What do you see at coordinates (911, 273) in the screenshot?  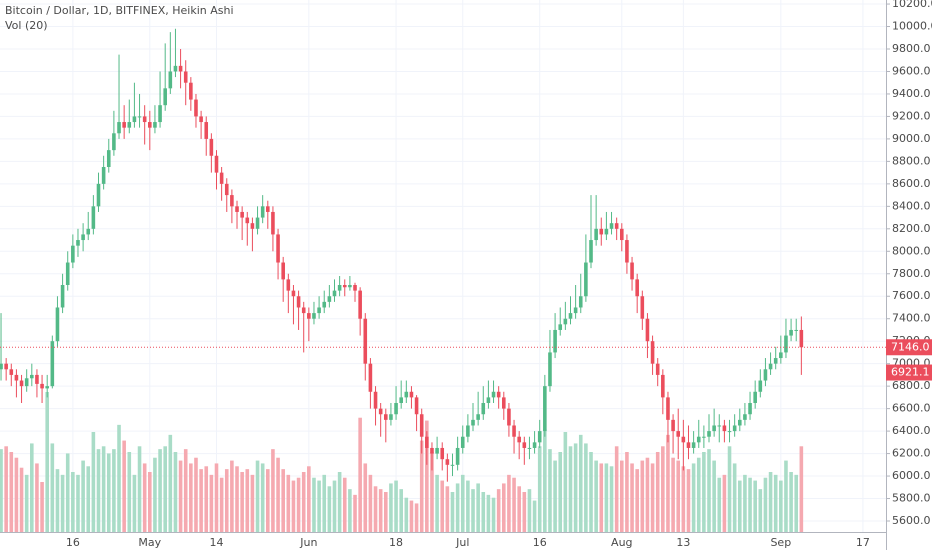 I see `y-tick-label: 7800.0` at bounding box center [911, 273].